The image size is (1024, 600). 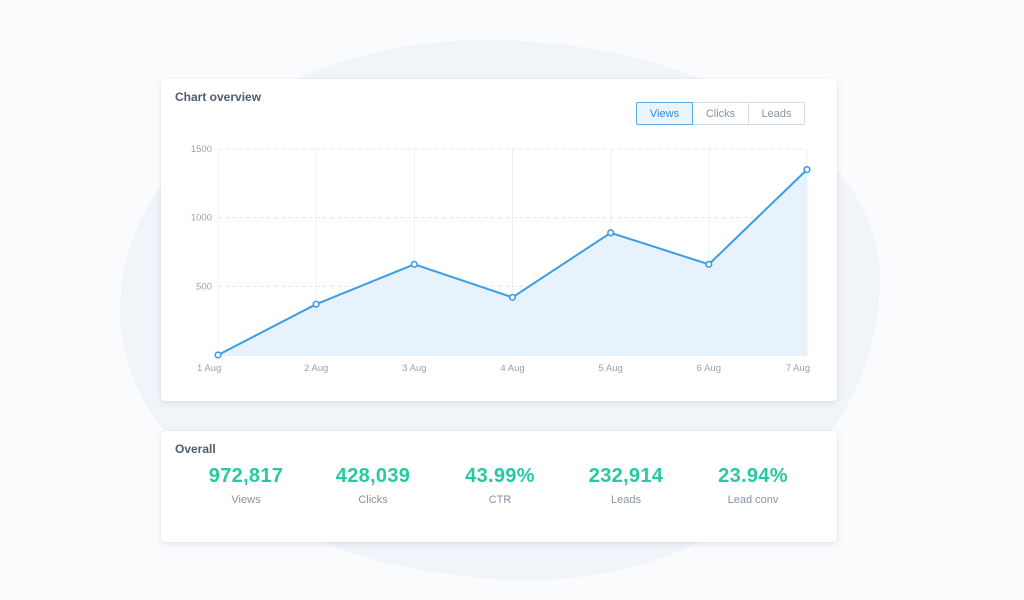 I want to click on x-tick-label: 5 Aug, so click(x=611, y=368).